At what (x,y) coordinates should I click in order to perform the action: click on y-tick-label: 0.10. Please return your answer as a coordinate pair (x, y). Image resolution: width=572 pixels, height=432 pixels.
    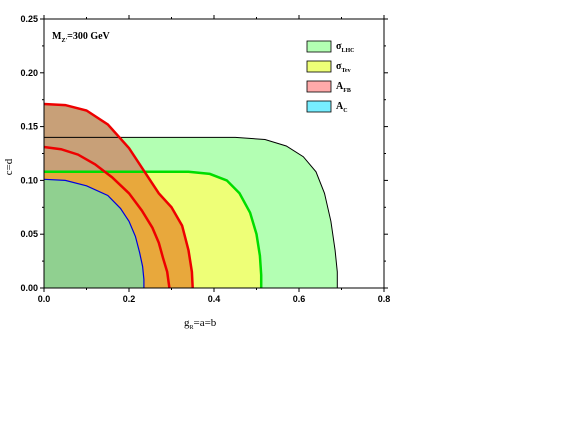
    Looking at the image, I should click on (29, 180).